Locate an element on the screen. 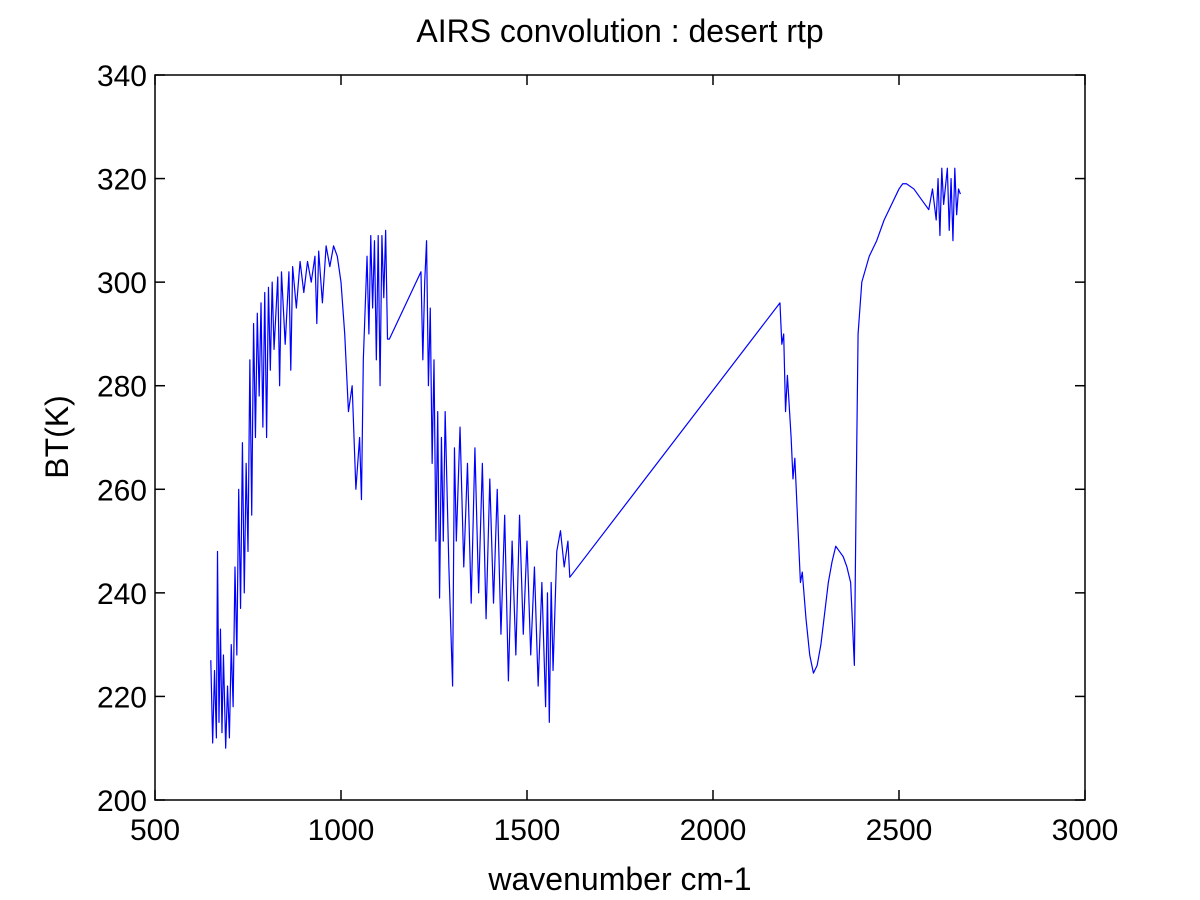 Image resolution: width=1200 pixels, height=900 pixels. y-tick-label: 240 is located at coordinates (122, 594).